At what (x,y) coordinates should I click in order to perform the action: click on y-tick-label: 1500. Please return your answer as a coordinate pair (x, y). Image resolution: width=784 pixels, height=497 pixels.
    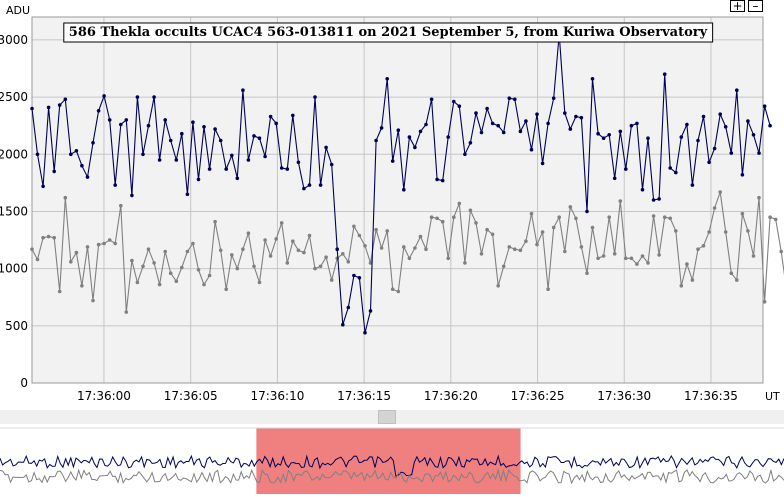
    Looking at the image, I should click on (14, 211).